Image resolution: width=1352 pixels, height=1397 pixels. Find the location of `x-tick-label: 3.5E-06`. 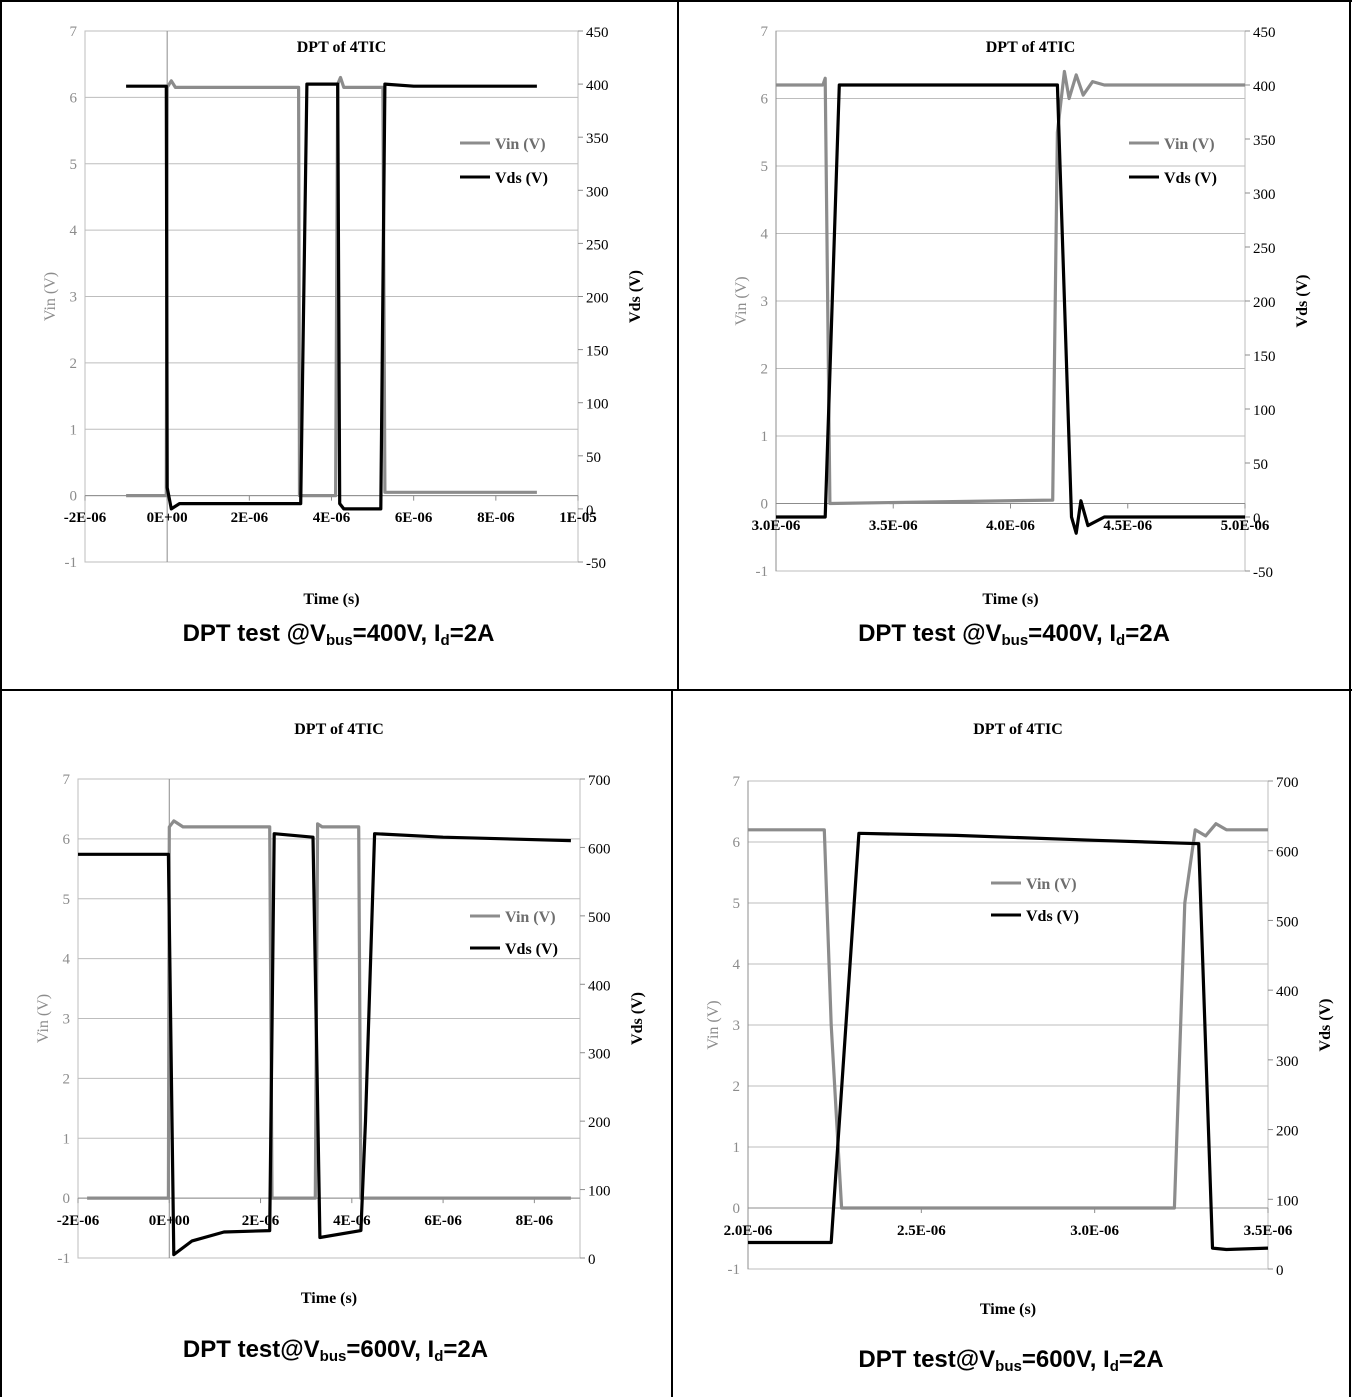

x-tick-label: 3.5E-06 is located at coordinates (1268, 1231).